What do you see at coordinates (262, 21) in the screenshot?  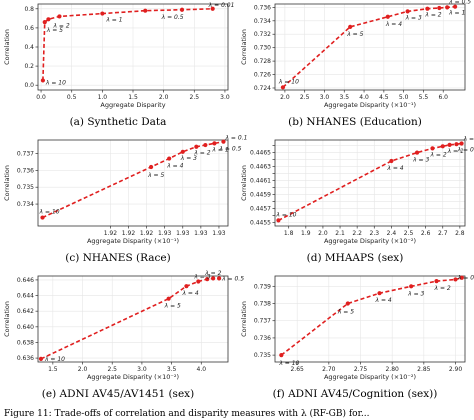 I see `y-tick-label: 0.734` at bounding box center [262, 21].